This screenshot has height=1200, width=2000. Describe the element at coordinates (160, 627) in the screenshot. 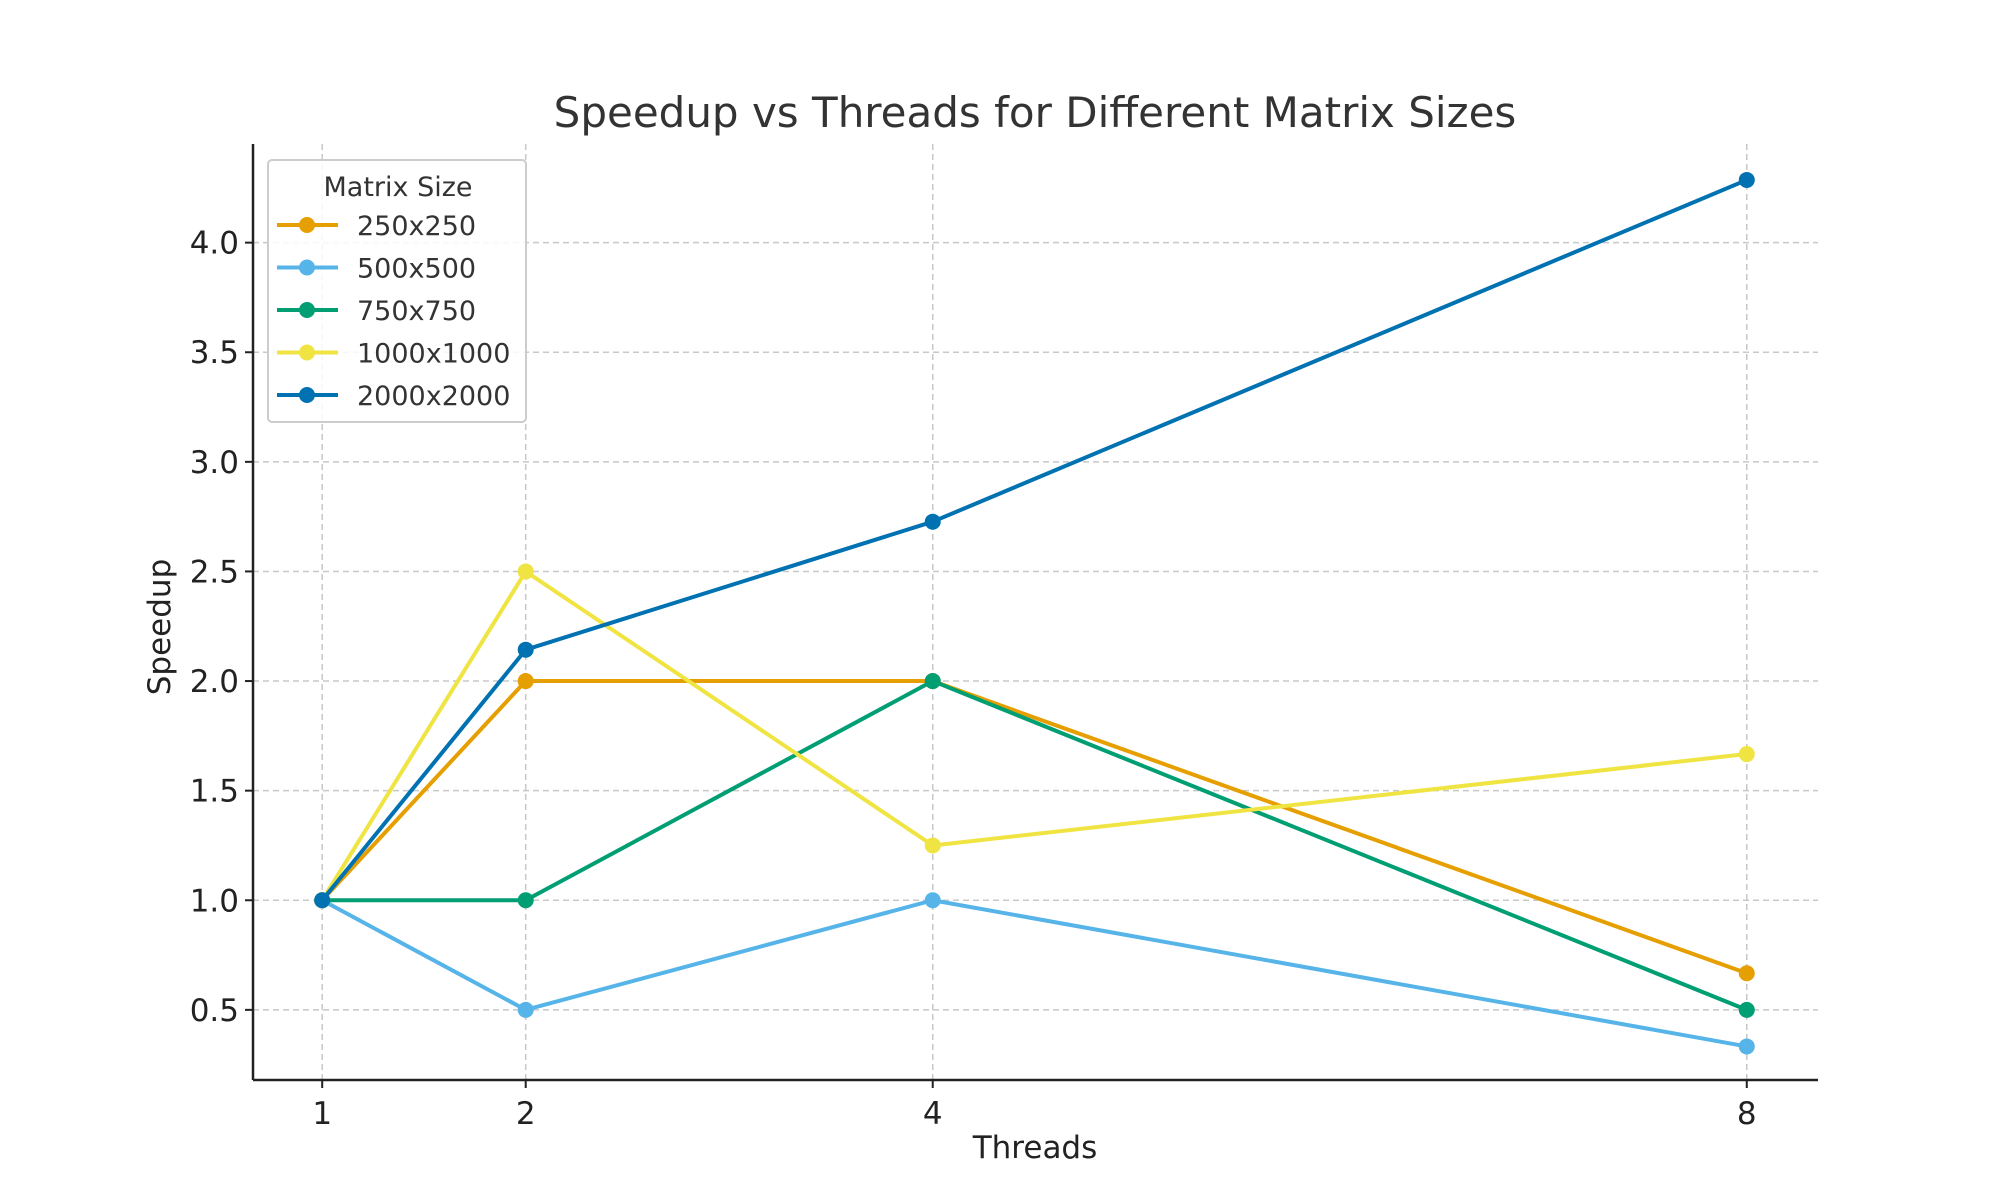

I see `y-axis-label: Speedup` at that location.